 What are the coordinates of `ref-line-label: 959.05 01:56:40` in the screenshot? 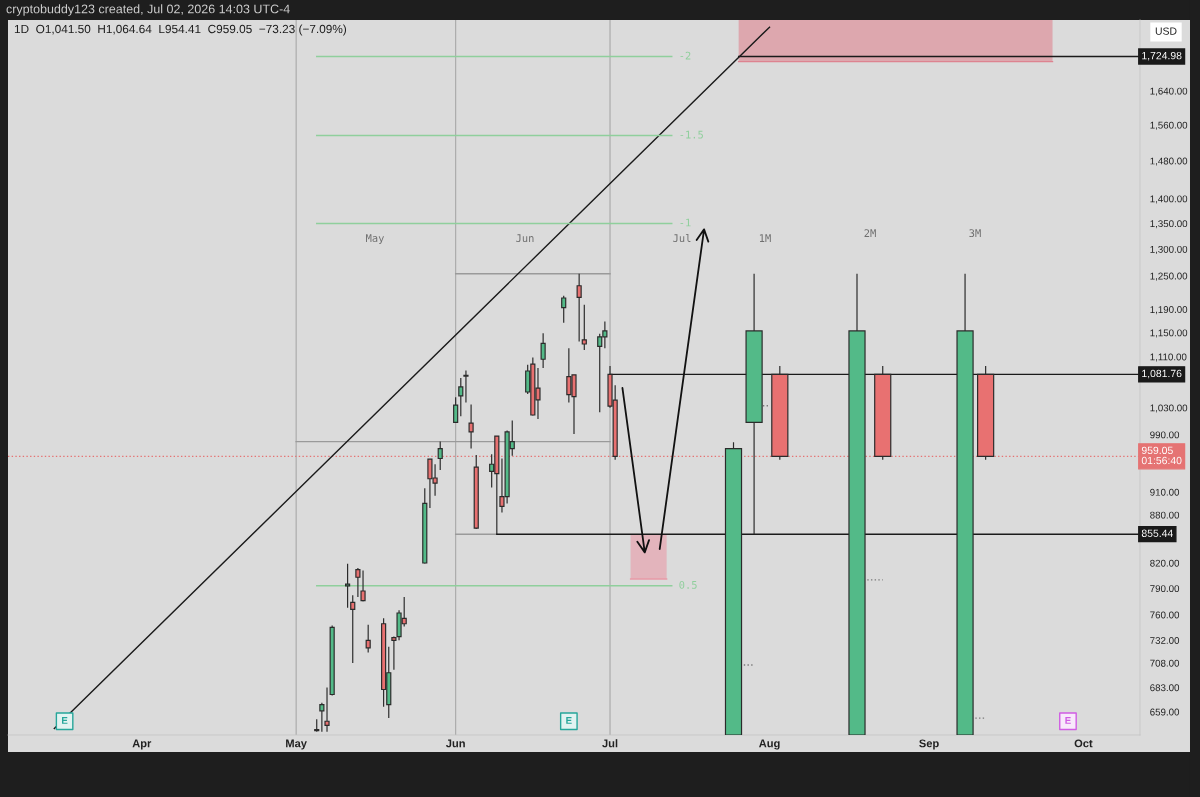 It's located at (1161, 455).